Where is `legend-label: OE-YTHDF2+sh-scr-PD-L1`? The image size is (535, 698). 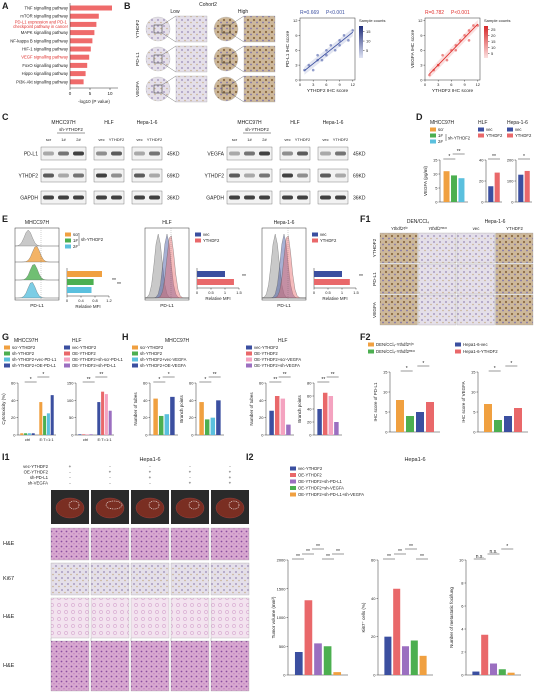 legend-label: OE-YTHDF2+sh-scr-PD-L1 is located at coordinates (98, 359).